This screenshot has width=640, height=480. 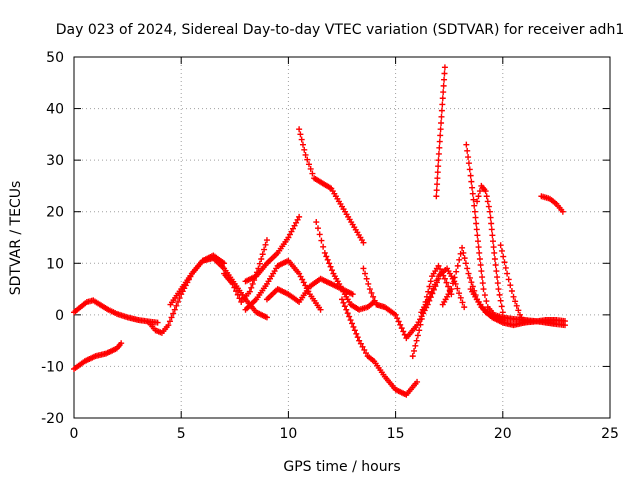 What do you see at coordinates (52, 419) in the screenshot?
I see `y-tick-label: -20` at bounding box center [52, 419].